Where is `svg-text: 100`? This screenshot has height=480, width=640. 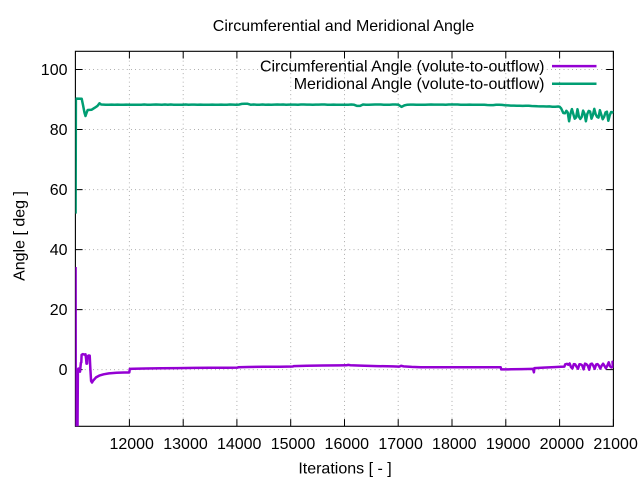 svg-text: 100 is located at coordinates (54, 70).